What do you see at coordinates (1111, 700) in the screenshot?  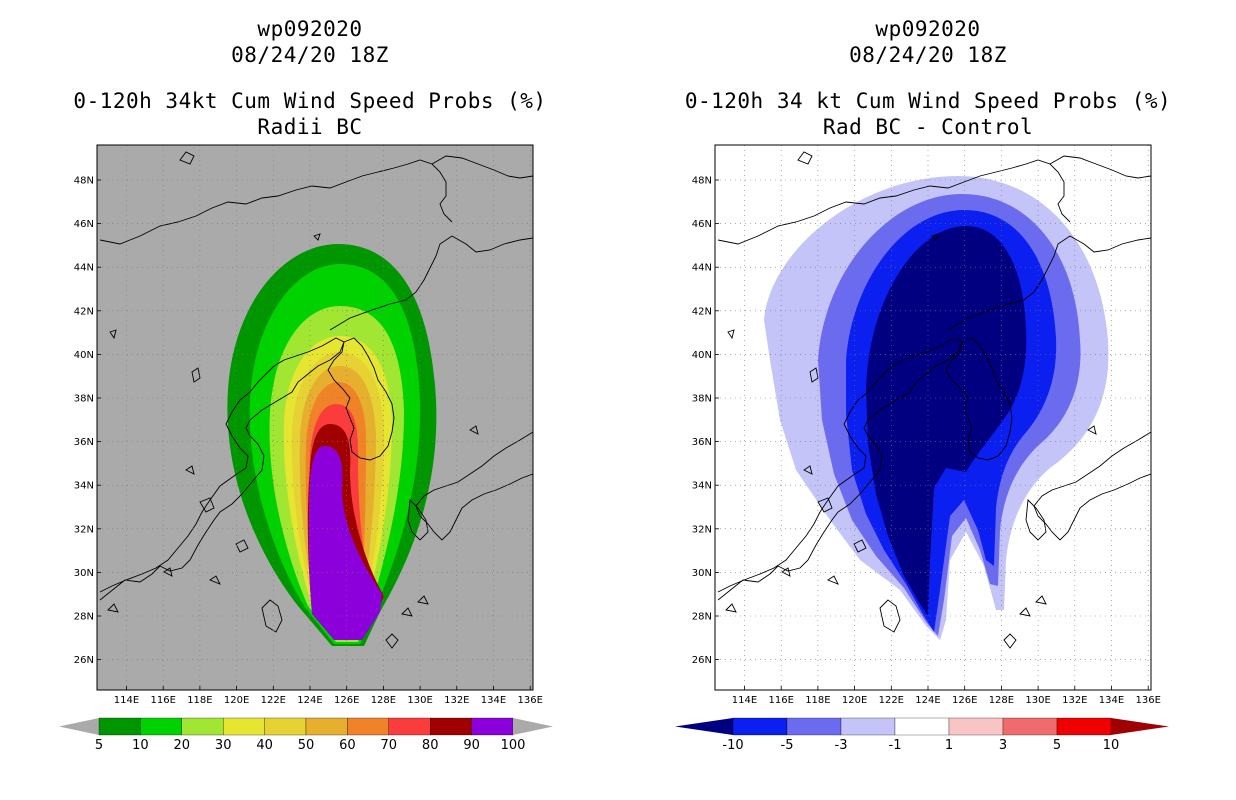 I see `lon-tick-label: 134E` at bounding box center [1111, 700].